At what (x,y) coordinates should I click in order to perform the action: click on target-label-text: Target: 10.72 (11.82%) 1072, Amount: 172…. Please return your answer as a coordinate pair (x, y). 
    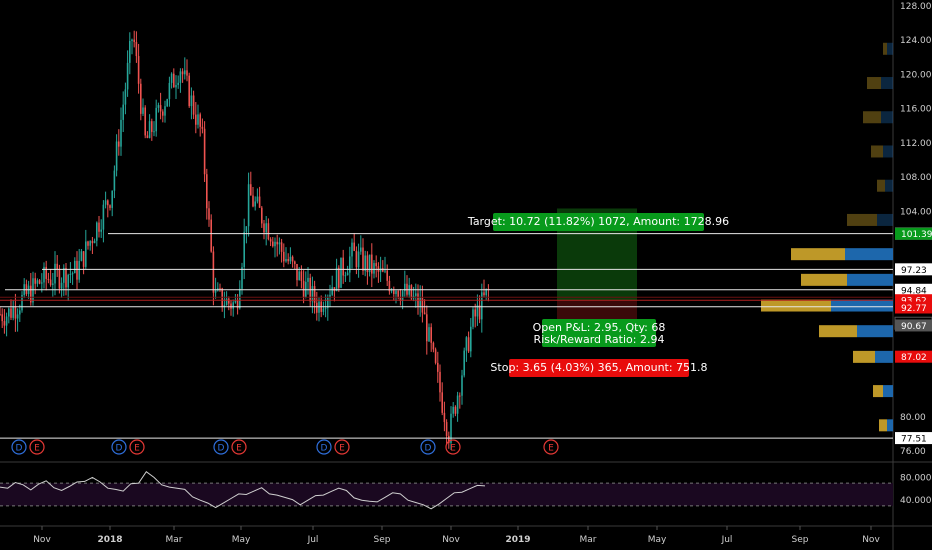
    Looking at the image, I should click on (598, 221).